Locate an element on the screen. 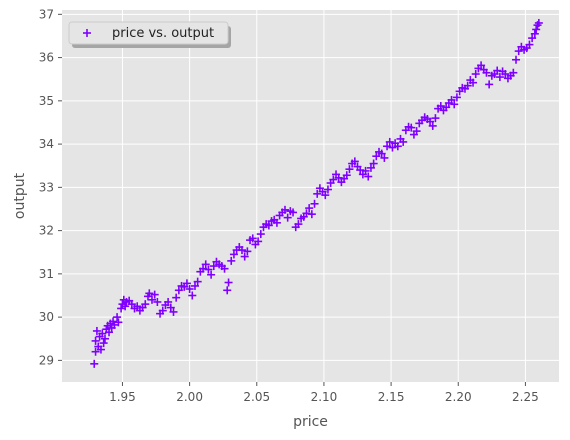 The width and height of the screenshot is (570, 440). legend-plus-marker is located at coordinates (87, 33).